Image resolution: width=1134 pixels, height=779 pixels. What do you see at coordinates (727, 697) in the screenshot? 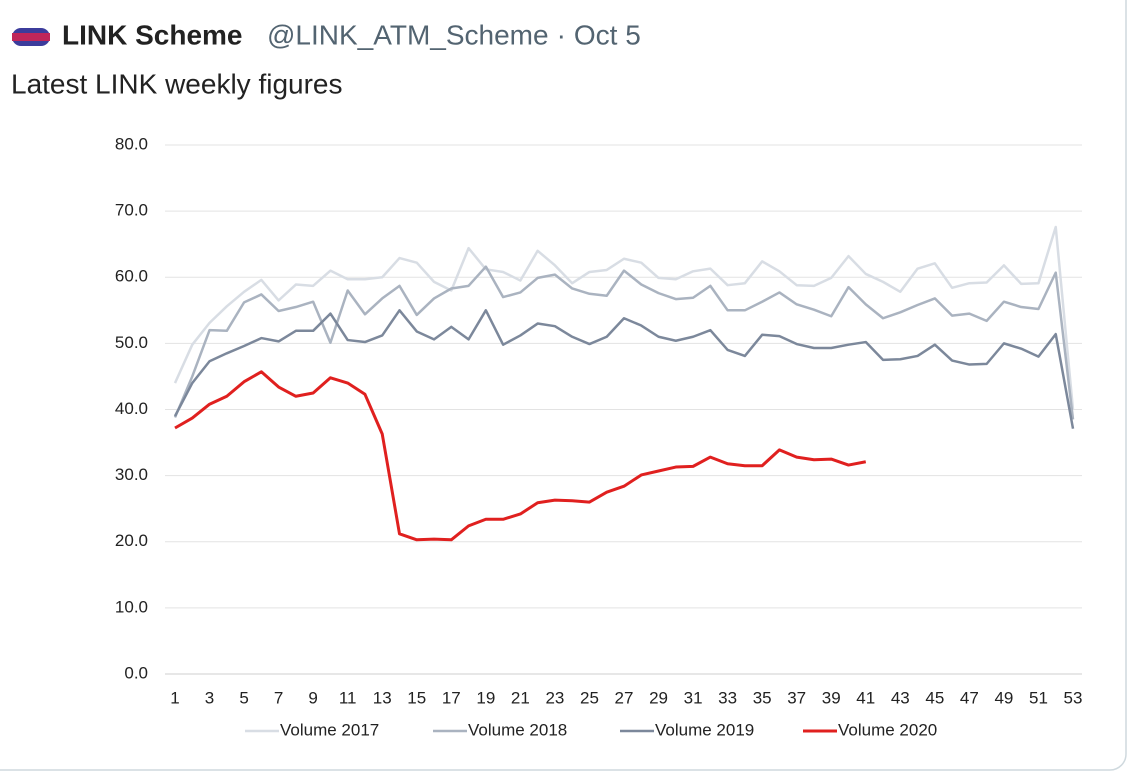
I see `x-tick-label: 33` at bounding box center [727, 697].